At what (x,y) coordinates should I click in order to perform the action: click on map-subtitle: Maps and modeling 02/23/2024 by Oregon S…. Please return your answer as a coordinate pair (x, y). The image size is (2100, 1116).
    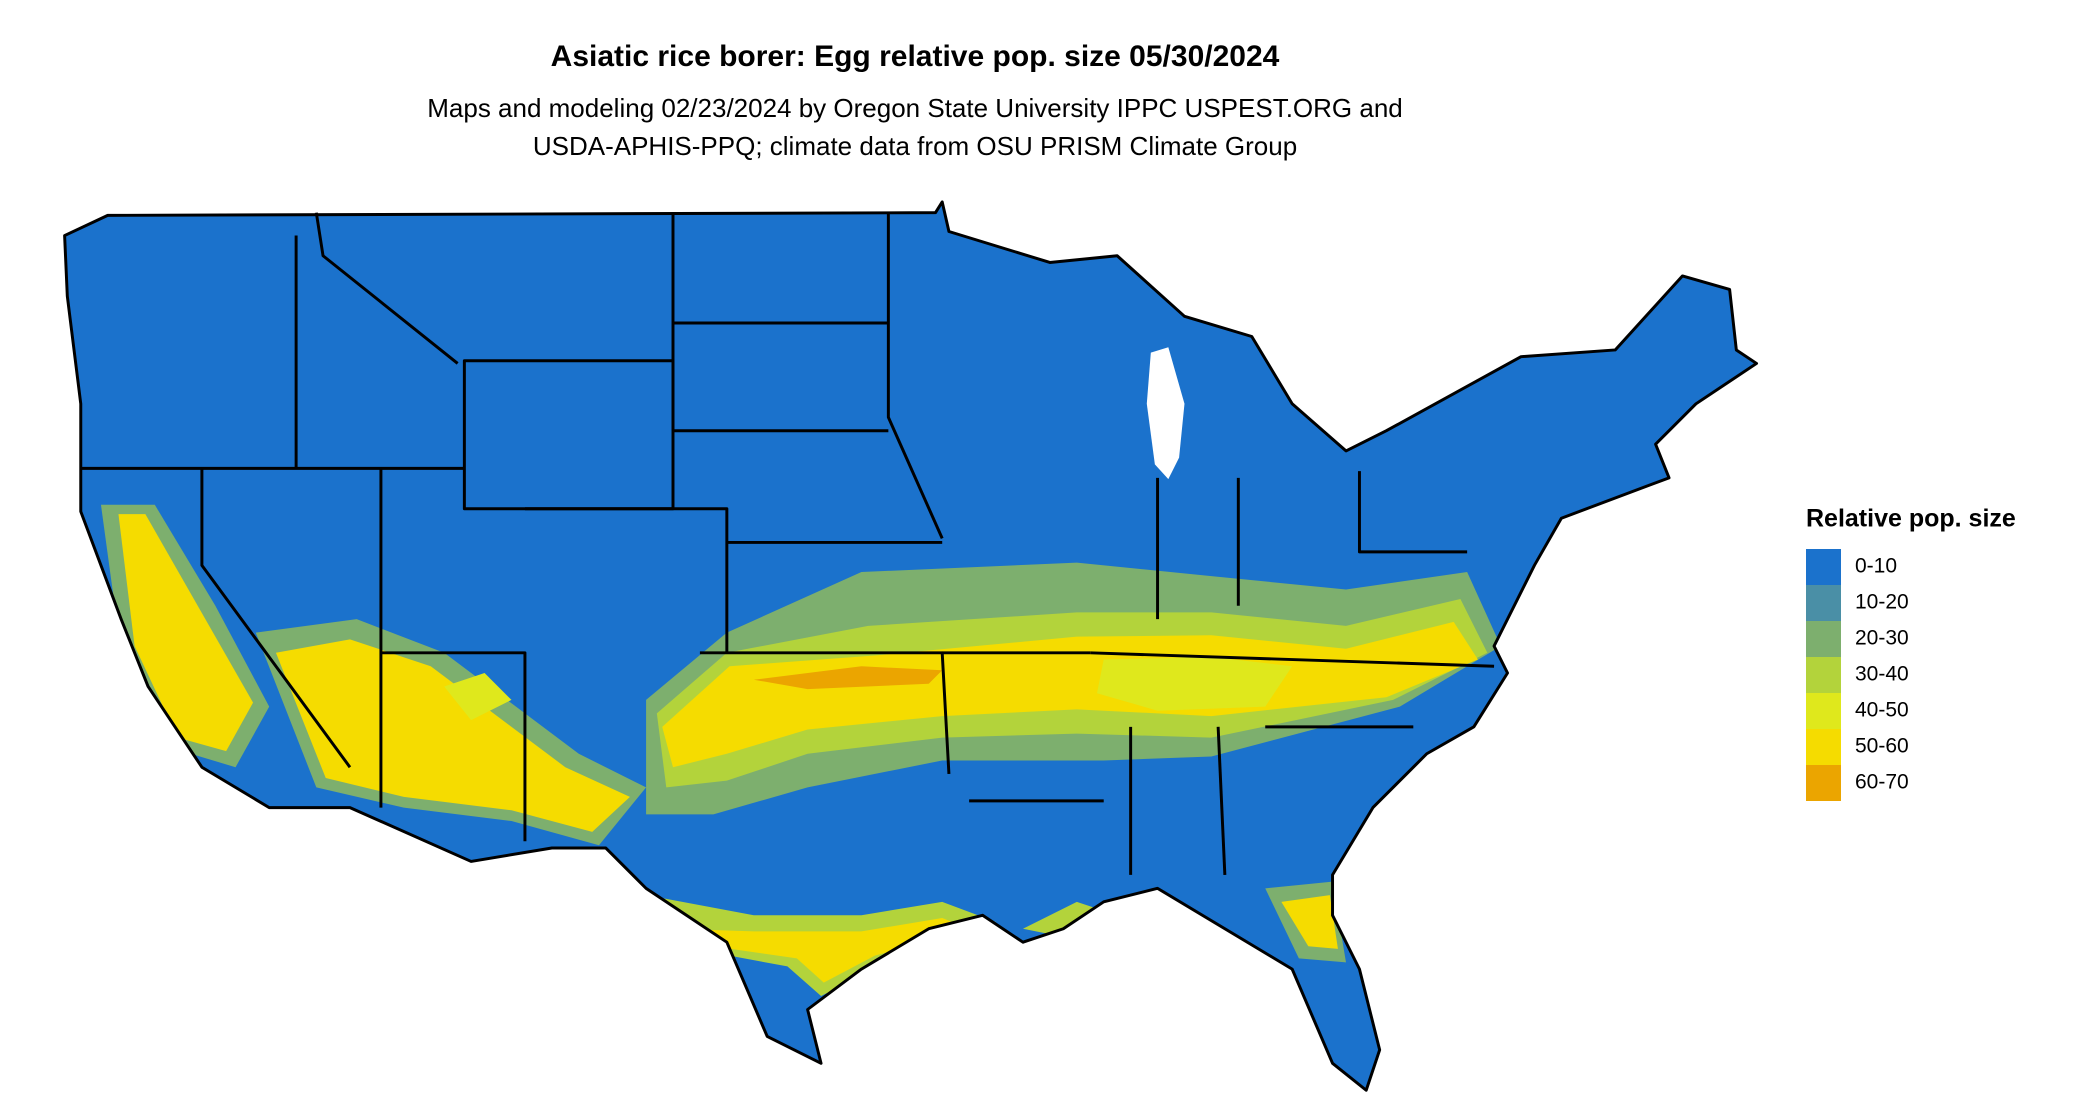
    Looking at the image, I should click on (915, 108).